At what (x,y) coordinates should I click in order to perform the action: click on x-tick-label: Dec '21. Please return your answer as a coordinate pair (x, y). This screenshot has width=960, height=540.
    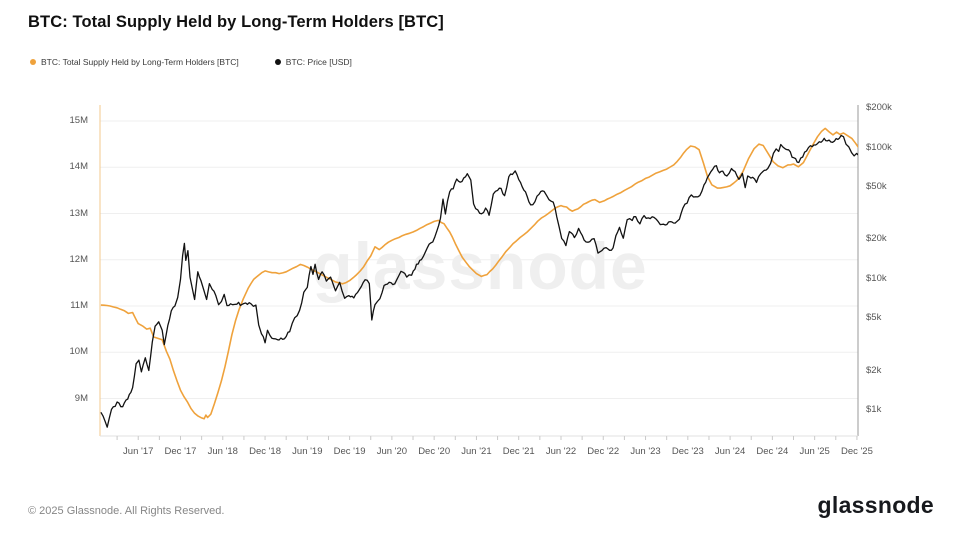
    Looking at the image, I should click on (518, 451).